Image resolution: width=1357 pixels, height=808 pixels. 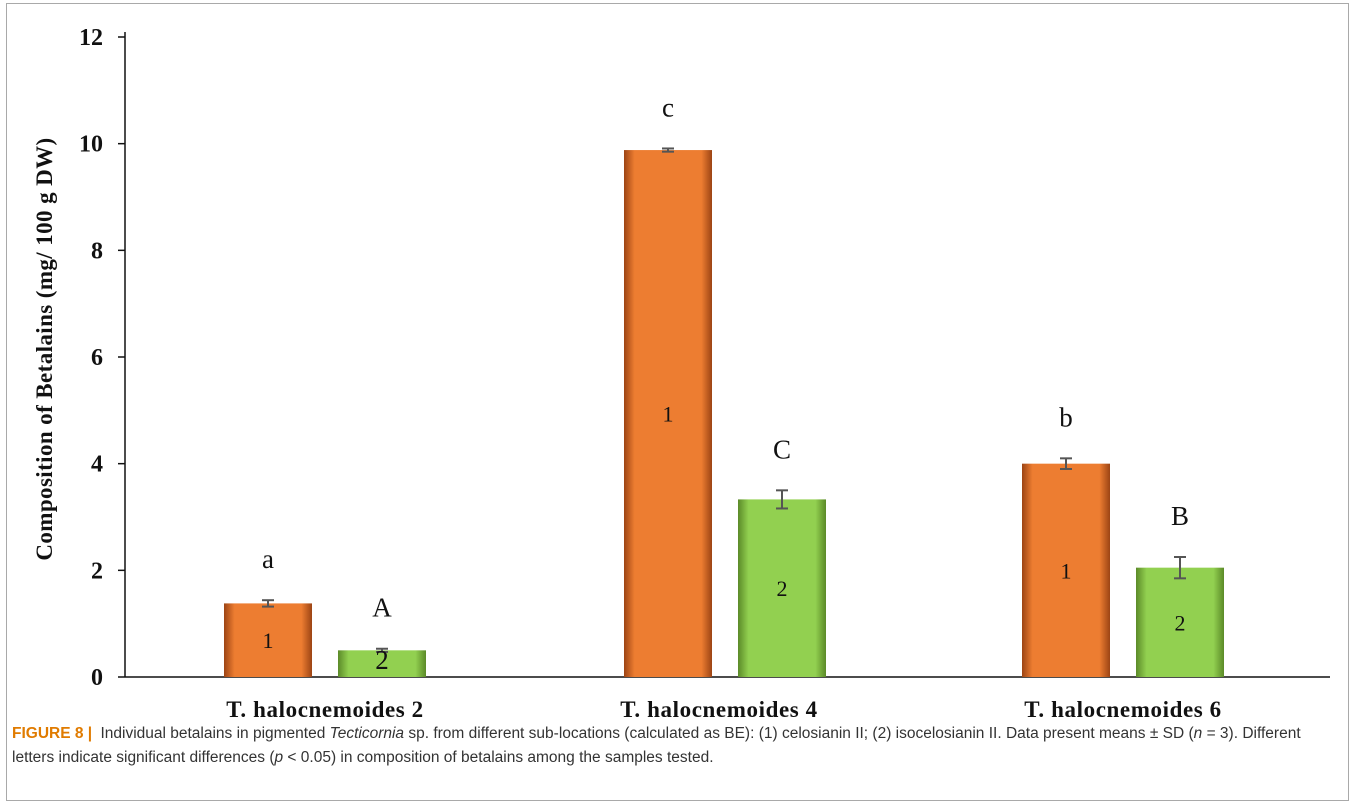 What do you see at coordinates (1066, 417) in the screenshot?
I see `significance-letter: b` at bounding box center [1066, 417].